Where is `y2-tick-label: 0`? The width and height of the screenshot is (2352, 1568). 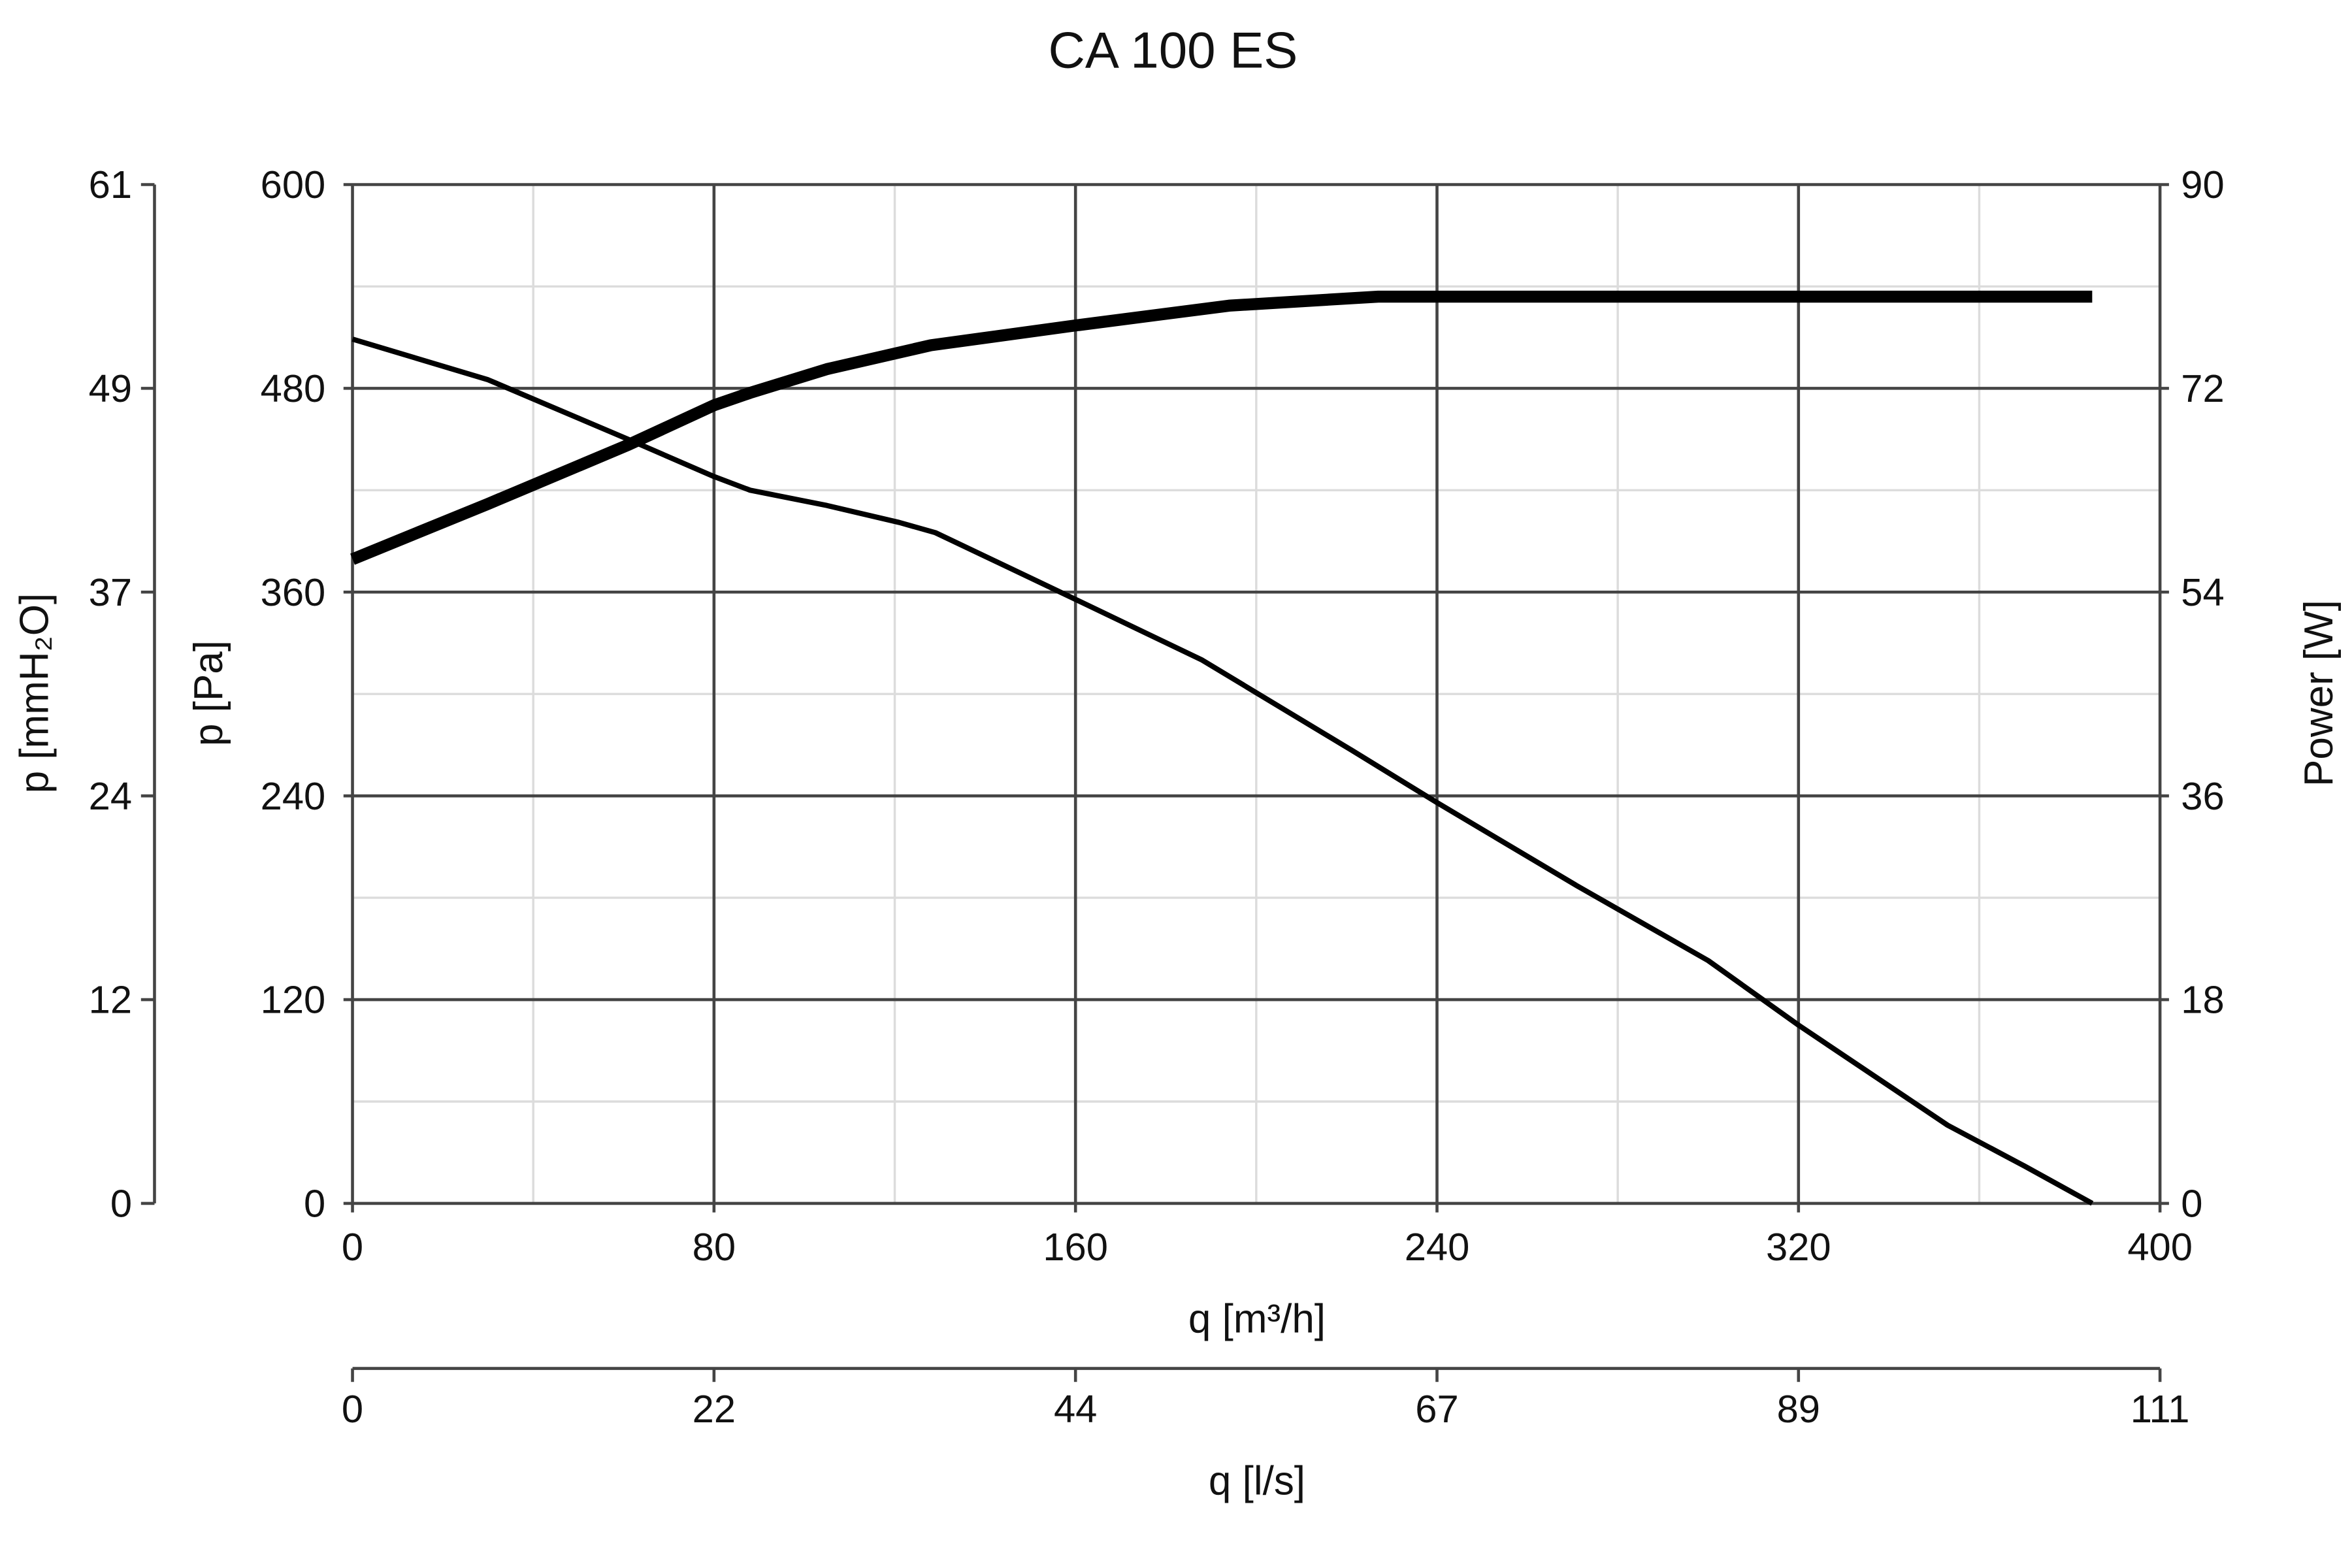 y2-tick-label: 0 is located at coordinates (2191, 1204).